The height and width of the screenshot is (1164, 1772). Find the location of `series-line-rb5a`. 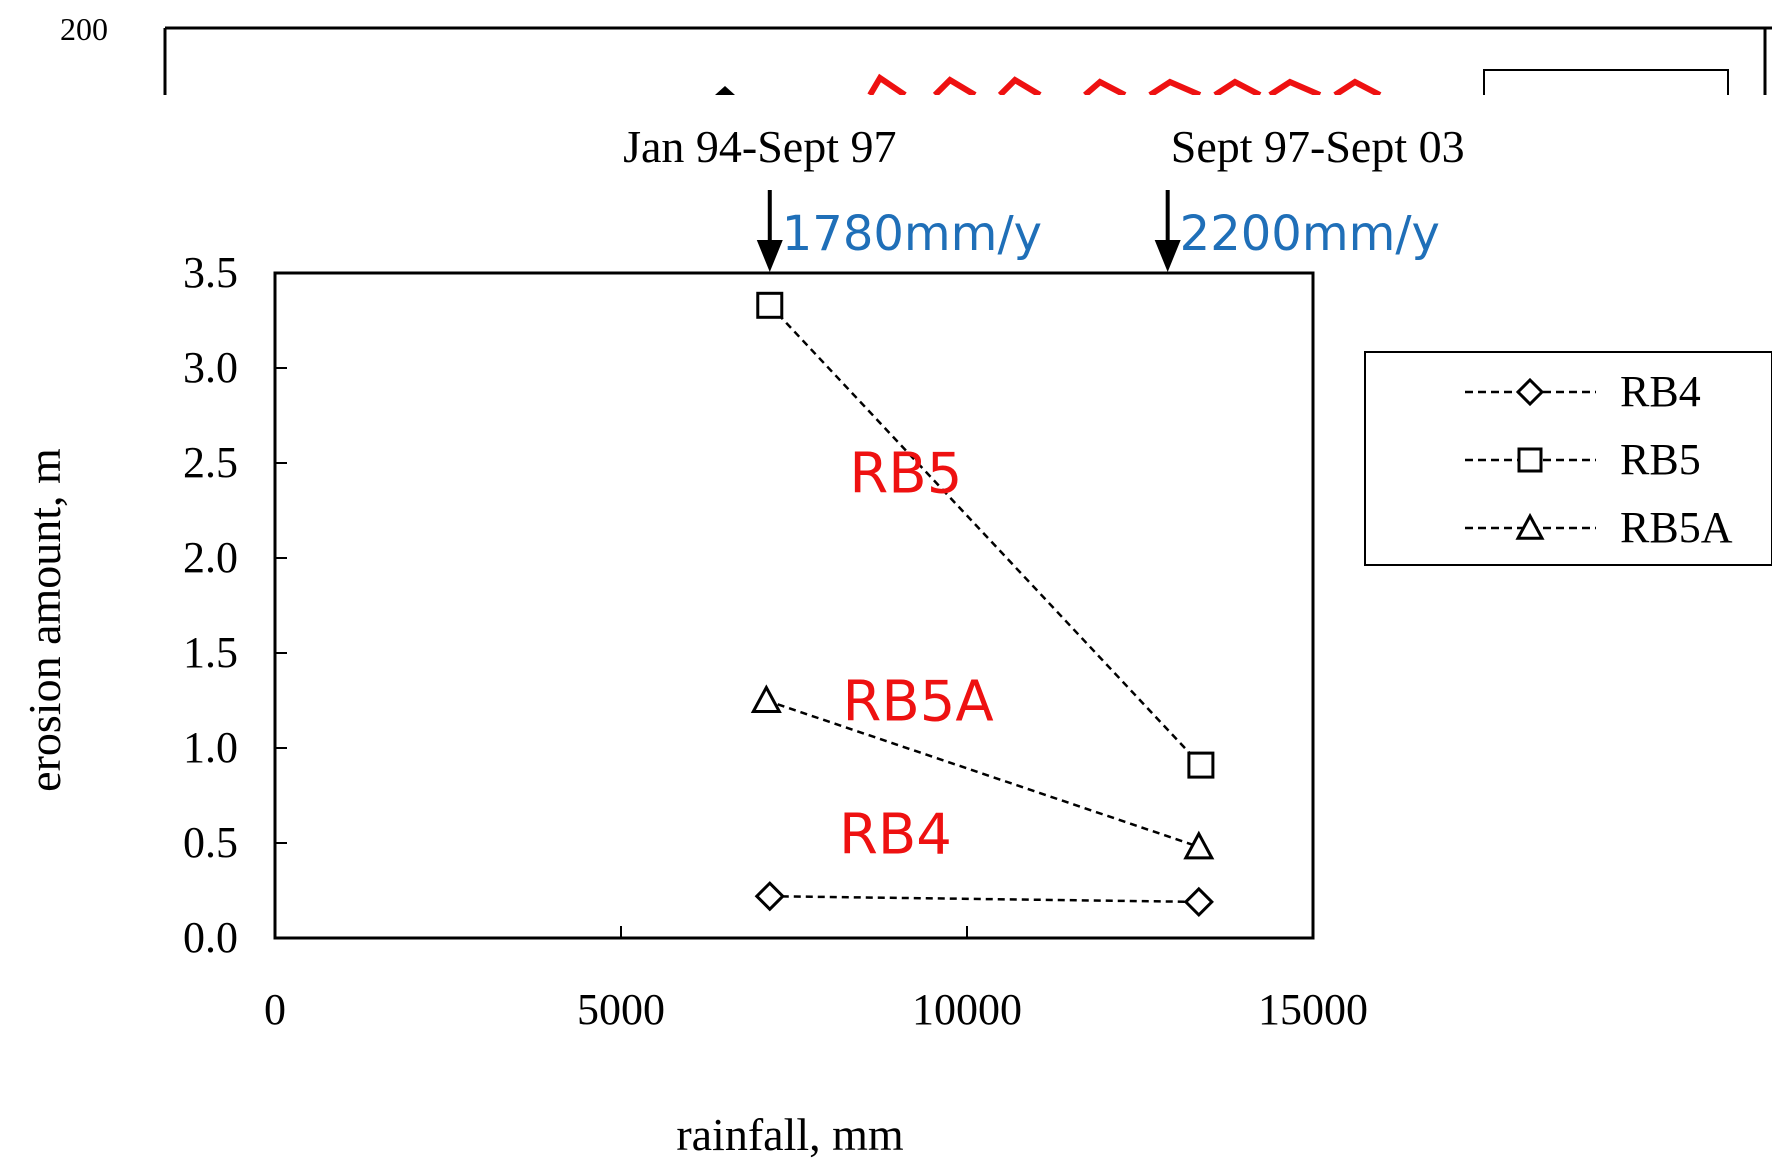

series-line-rb5a is located at coordinates (982, 773).